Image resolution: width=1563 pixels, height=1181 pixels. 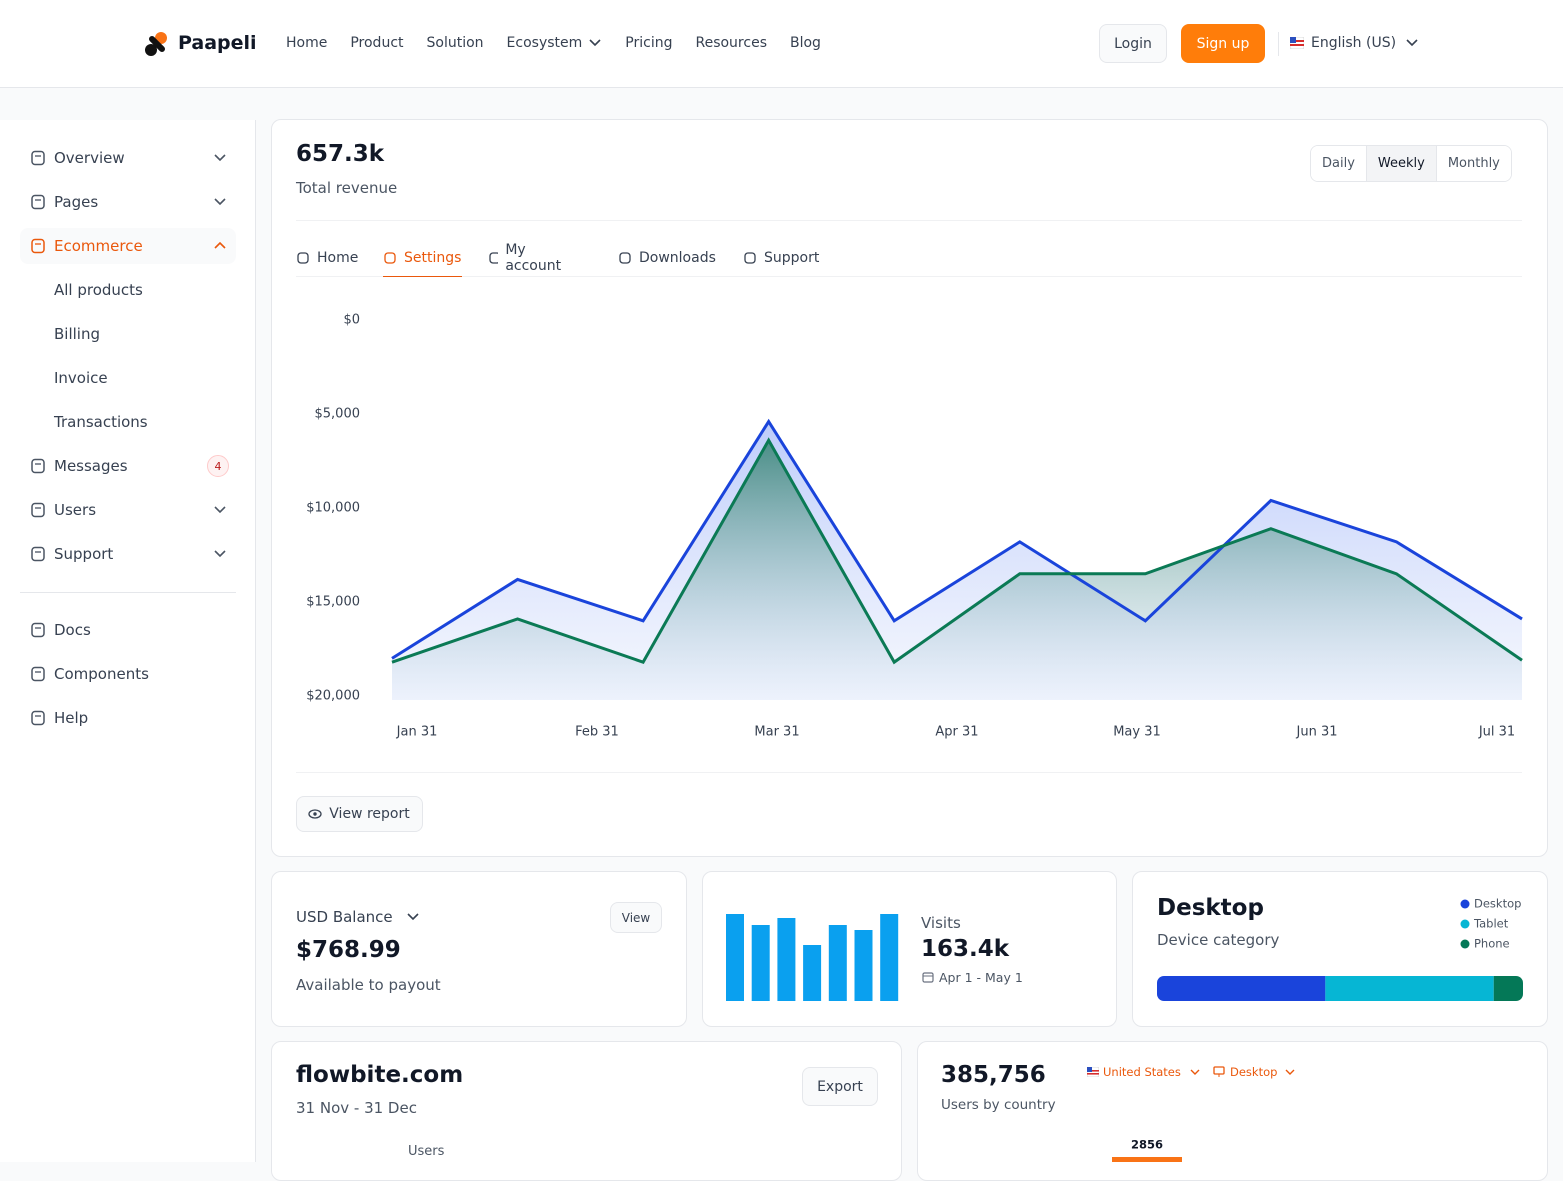 I want to click on country-label: Users by country, so click(x=998, y=1105).